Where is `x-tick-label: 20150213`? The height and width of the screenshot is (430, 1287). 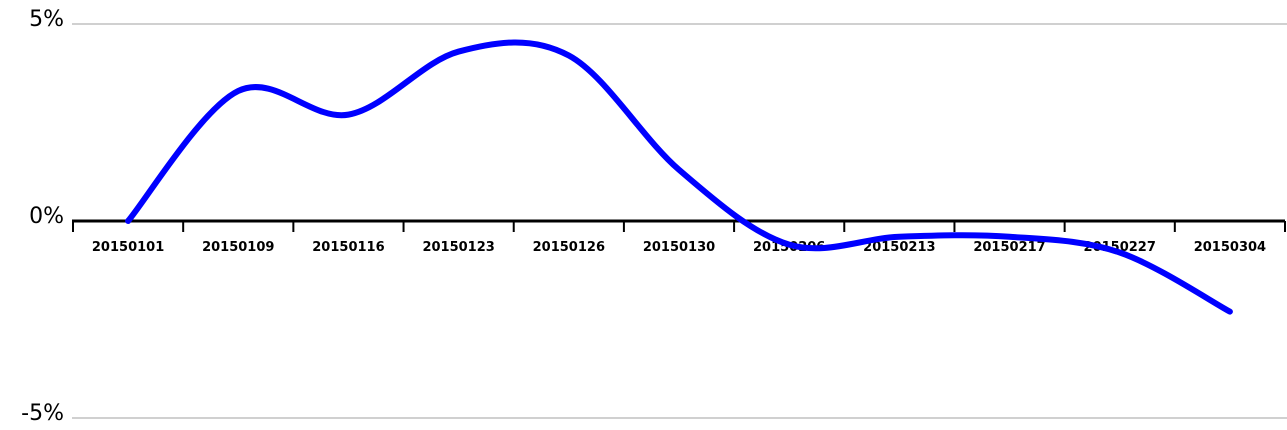
x-tick-label: 20150213 is located at coordinates (899, 247).